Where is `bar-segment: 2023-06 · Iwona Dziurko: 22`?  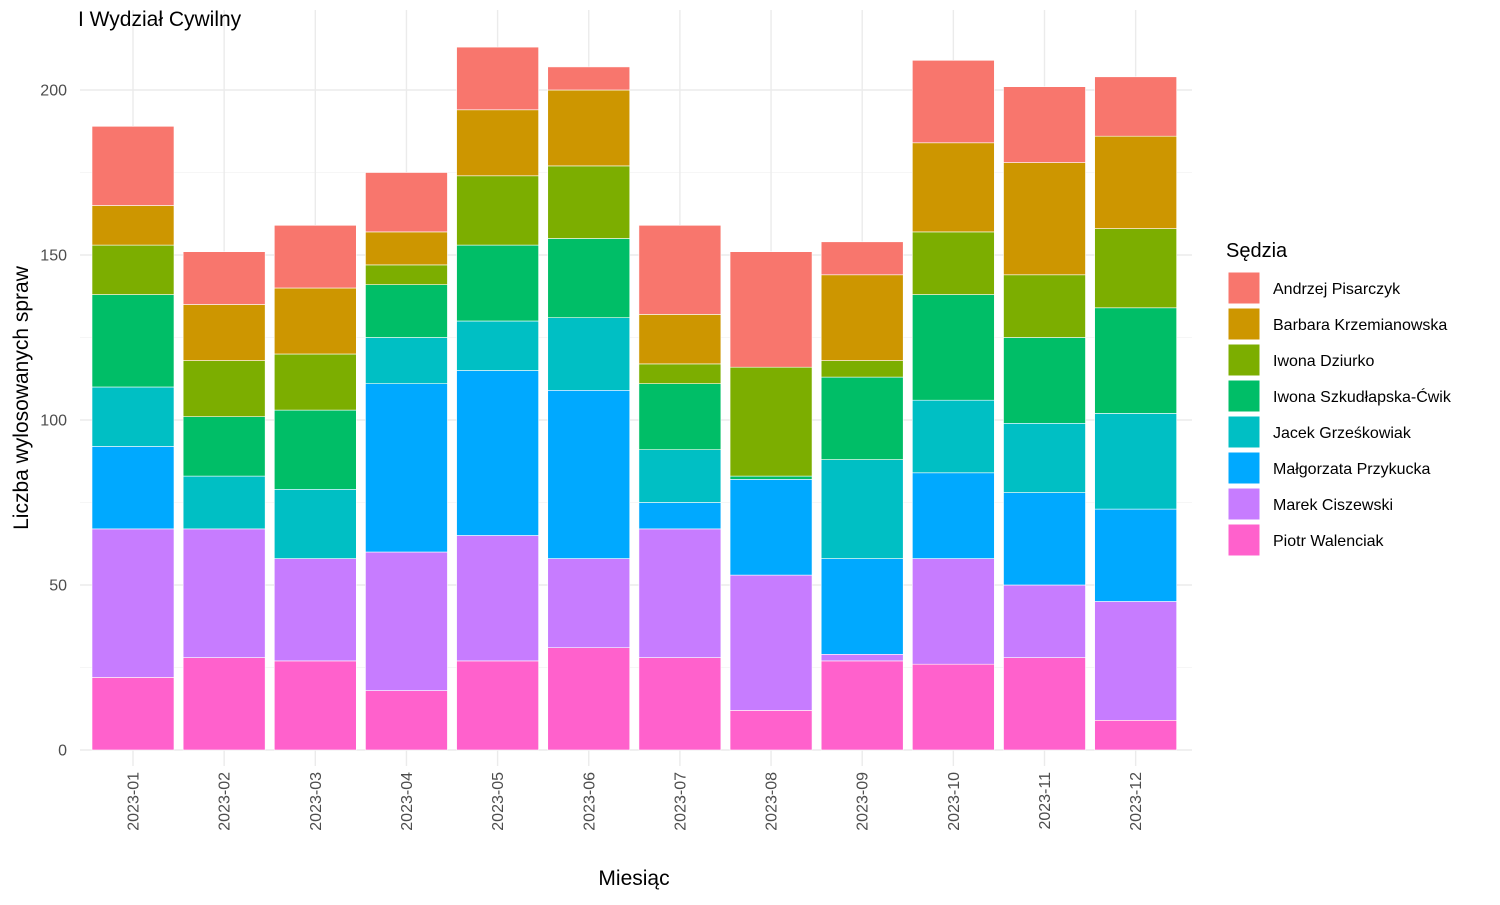
bar-segment: 2023-06 · Iwona Dziurko: 22 is located at coordinates (589, 202).